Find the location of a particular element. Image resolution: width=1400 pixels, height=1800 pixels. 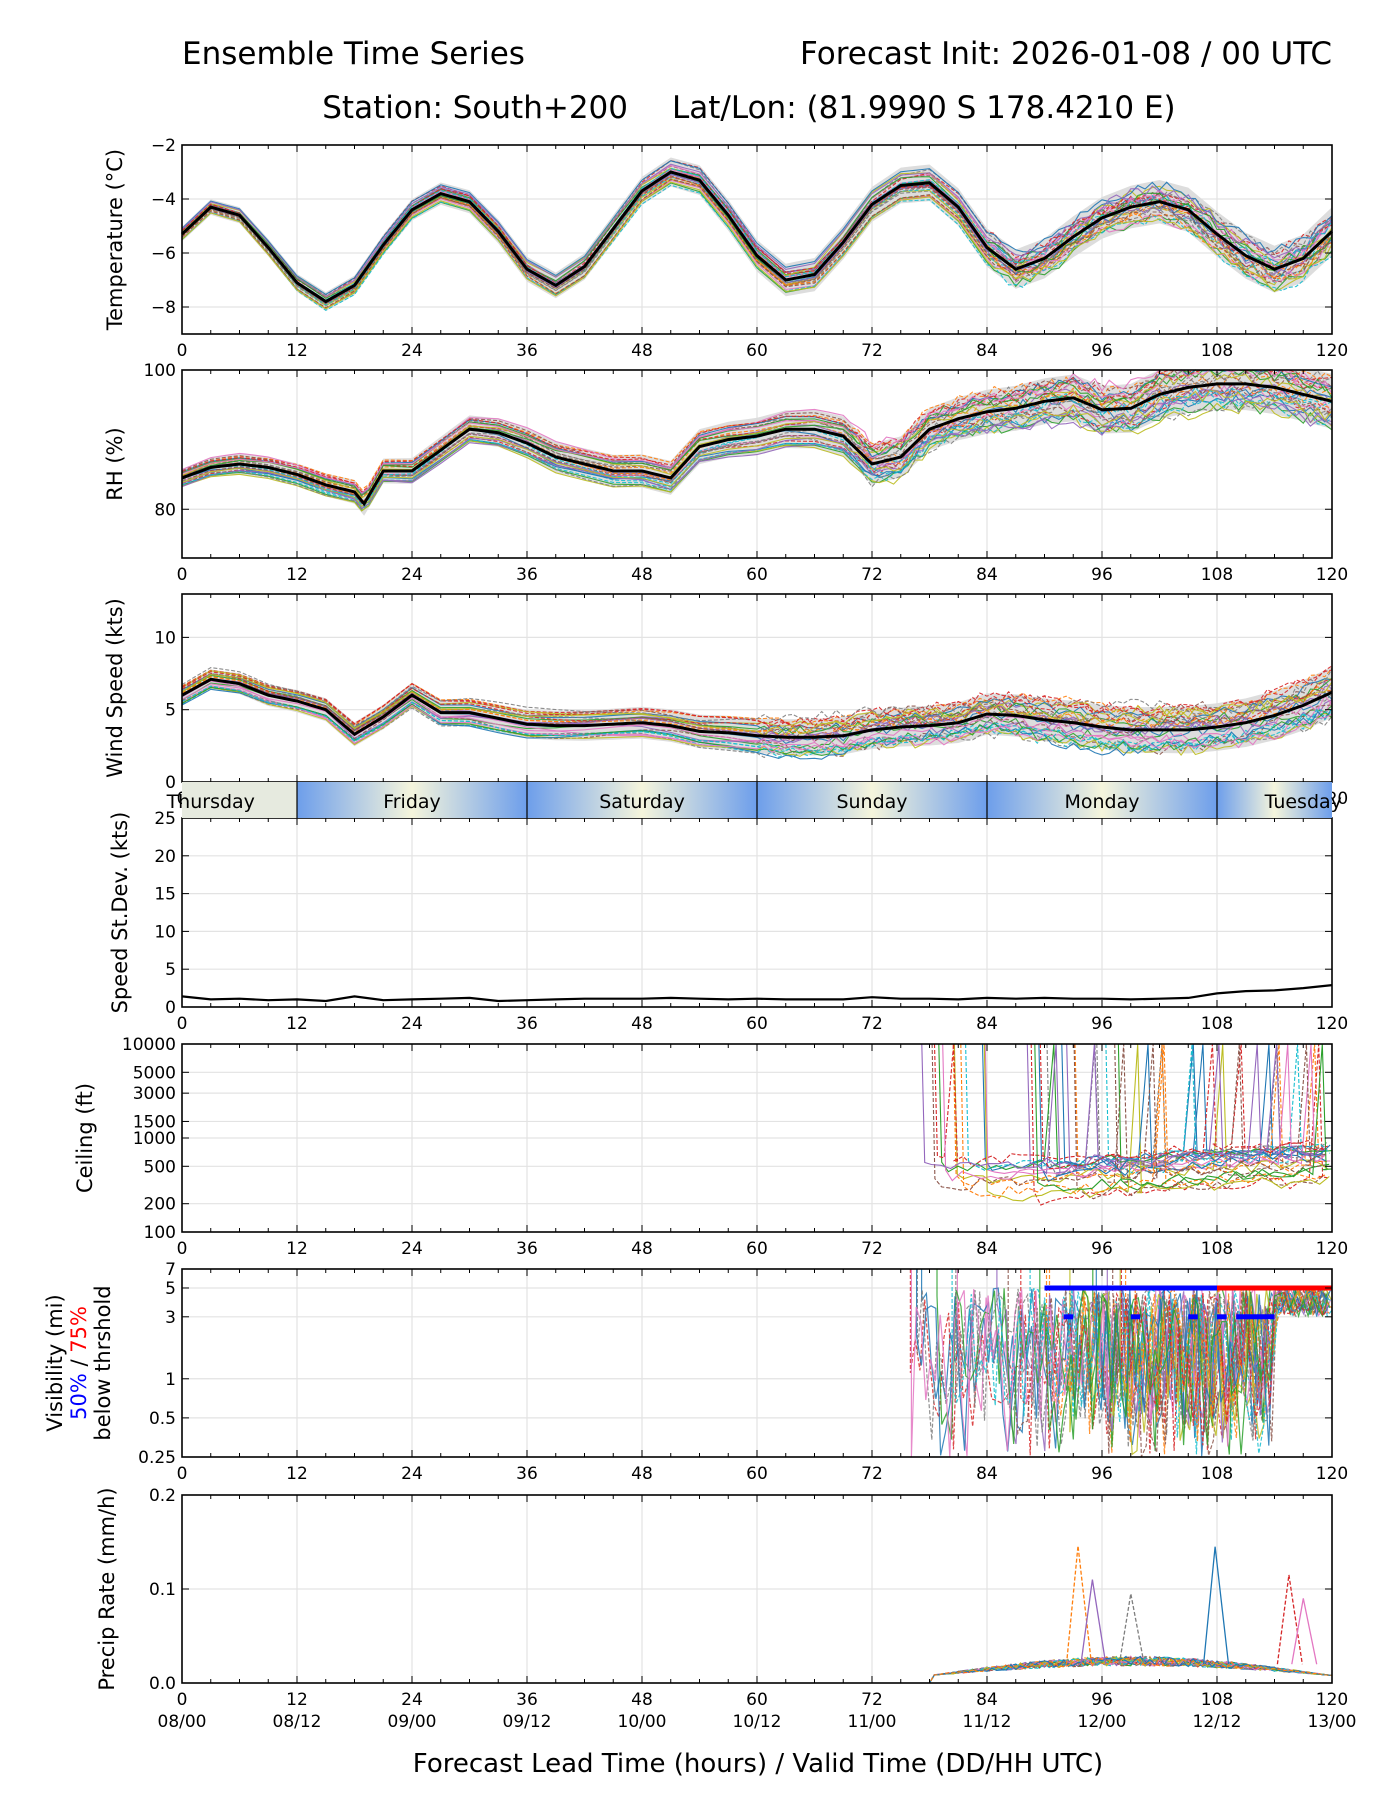

y-axis-label-threshold: below thrshold is located at coordinates (103, 1362).